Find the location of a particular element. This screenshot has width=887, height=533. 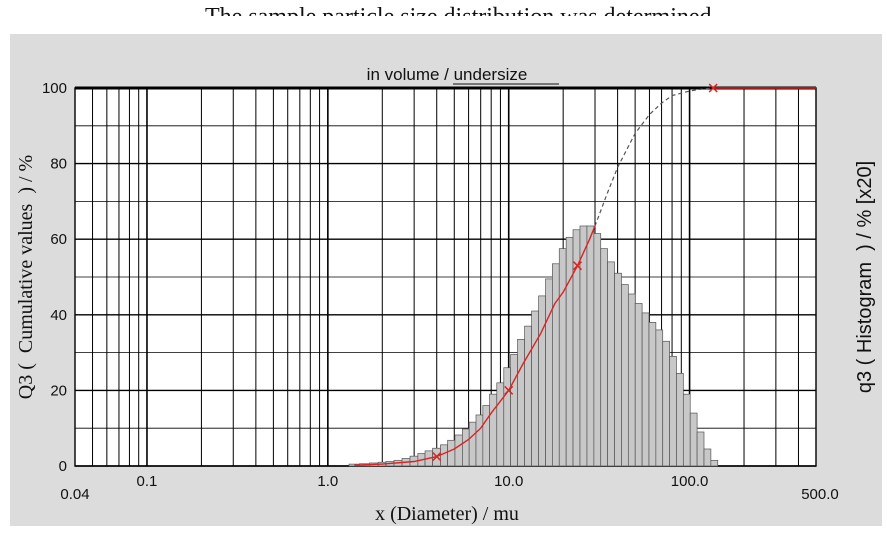

y-tick-label: 0 is located at coordinates (63, 466).